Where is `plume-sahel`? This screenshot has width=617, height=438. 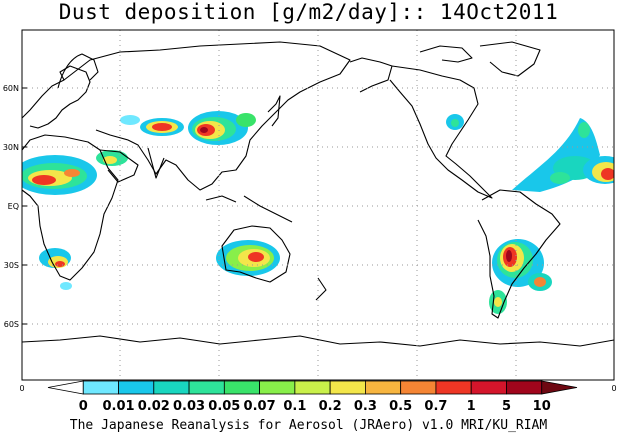 plume-sahel is located at coordinates (598, 170).